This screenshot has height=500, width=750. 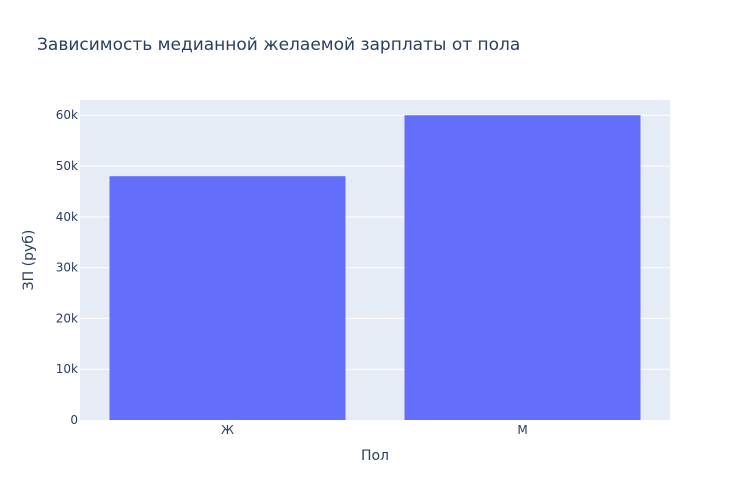 What do you see at coordinates (67, 166) in the screenshot?
I see `y-tick-label: 50k` at bounding box center [67, 166].